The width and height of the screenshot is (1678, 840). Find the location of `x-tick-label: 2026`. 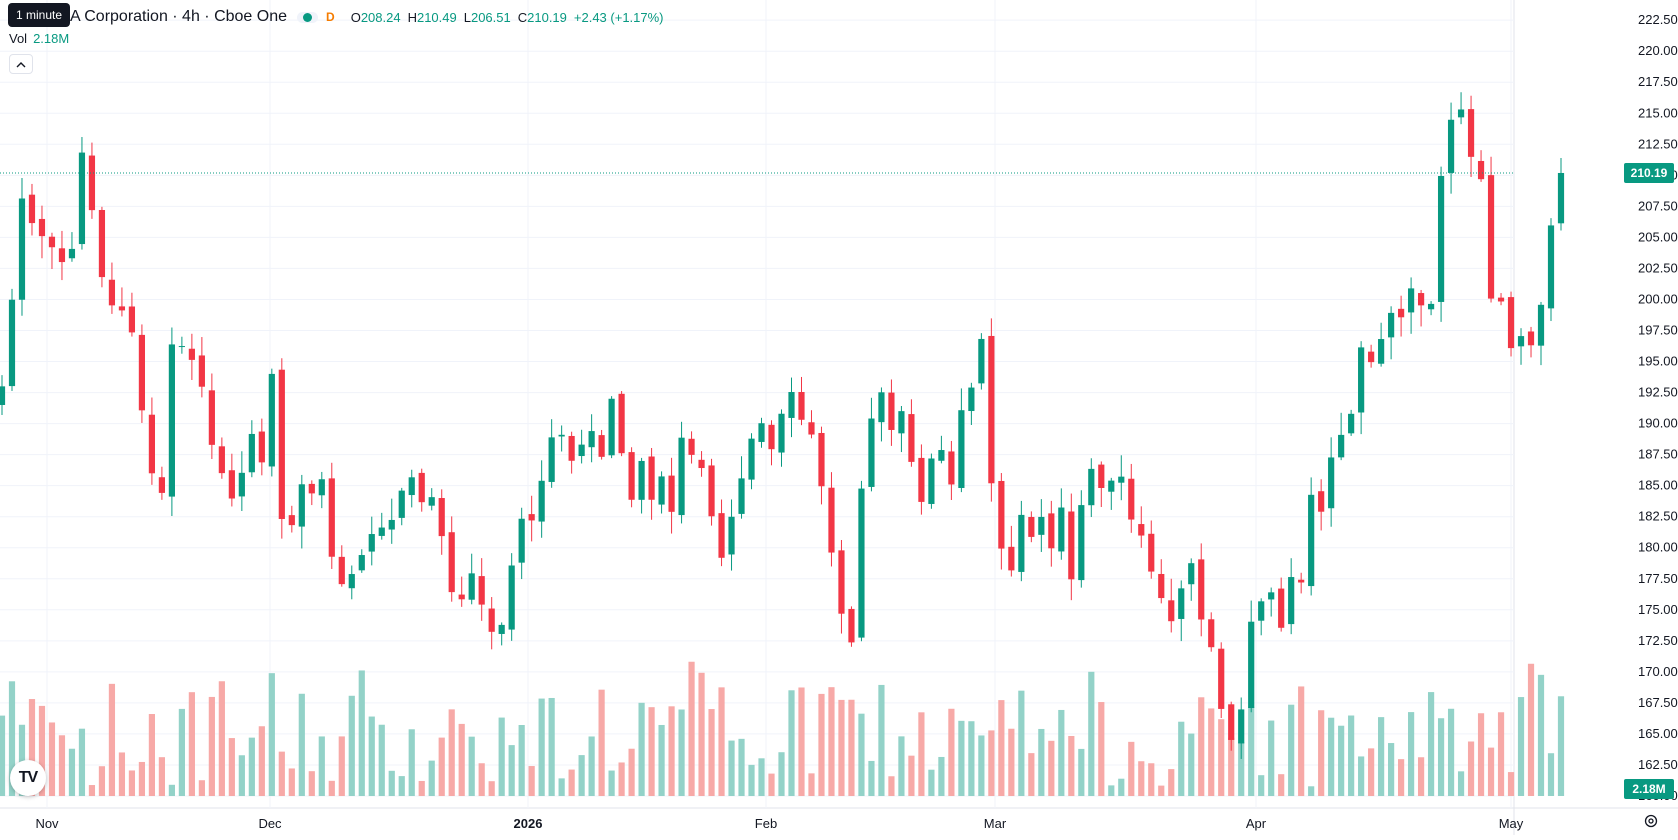

x-tick-label: 2026 is located at coordinates (528, 823).